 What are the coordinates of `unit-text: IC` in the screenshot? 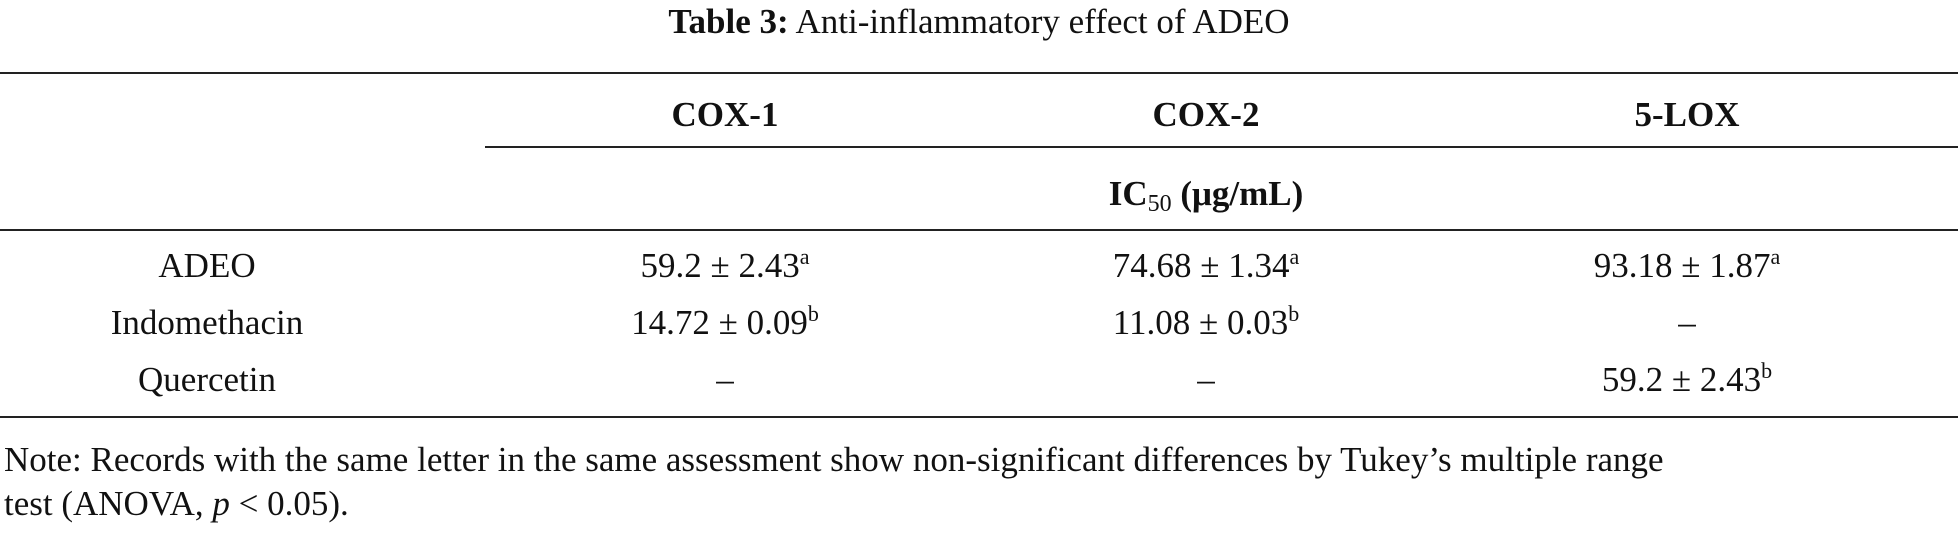 It's located at (1128, 193).